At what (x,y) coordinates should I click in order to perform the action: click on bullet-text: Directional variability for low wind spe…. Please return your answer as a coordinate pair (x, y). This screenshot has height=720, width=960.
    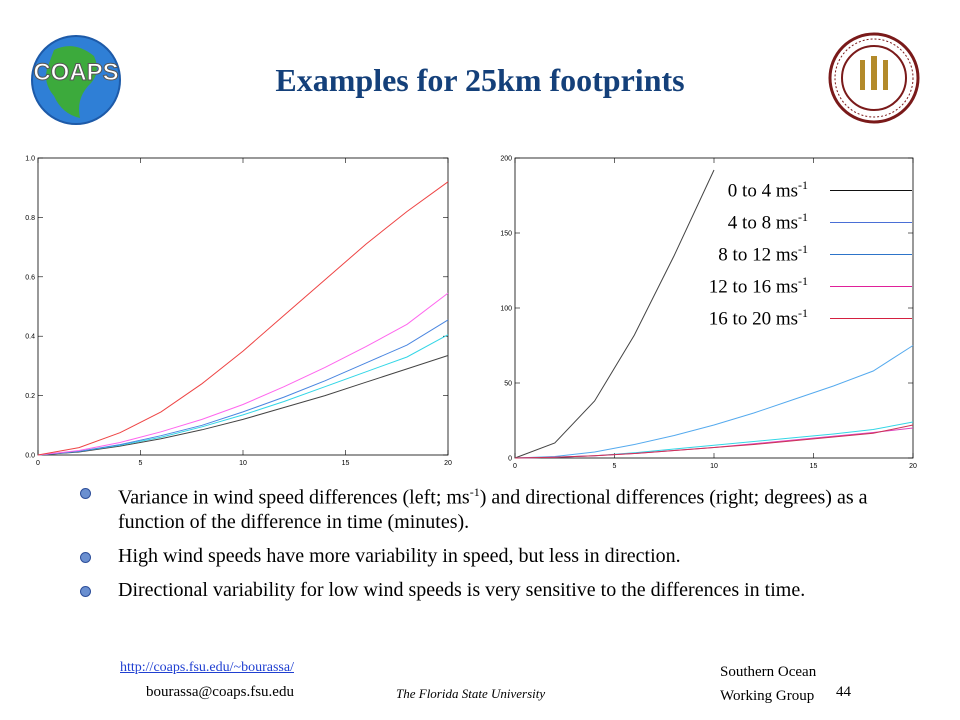
    Looking at the image, I should click on (462, 589).